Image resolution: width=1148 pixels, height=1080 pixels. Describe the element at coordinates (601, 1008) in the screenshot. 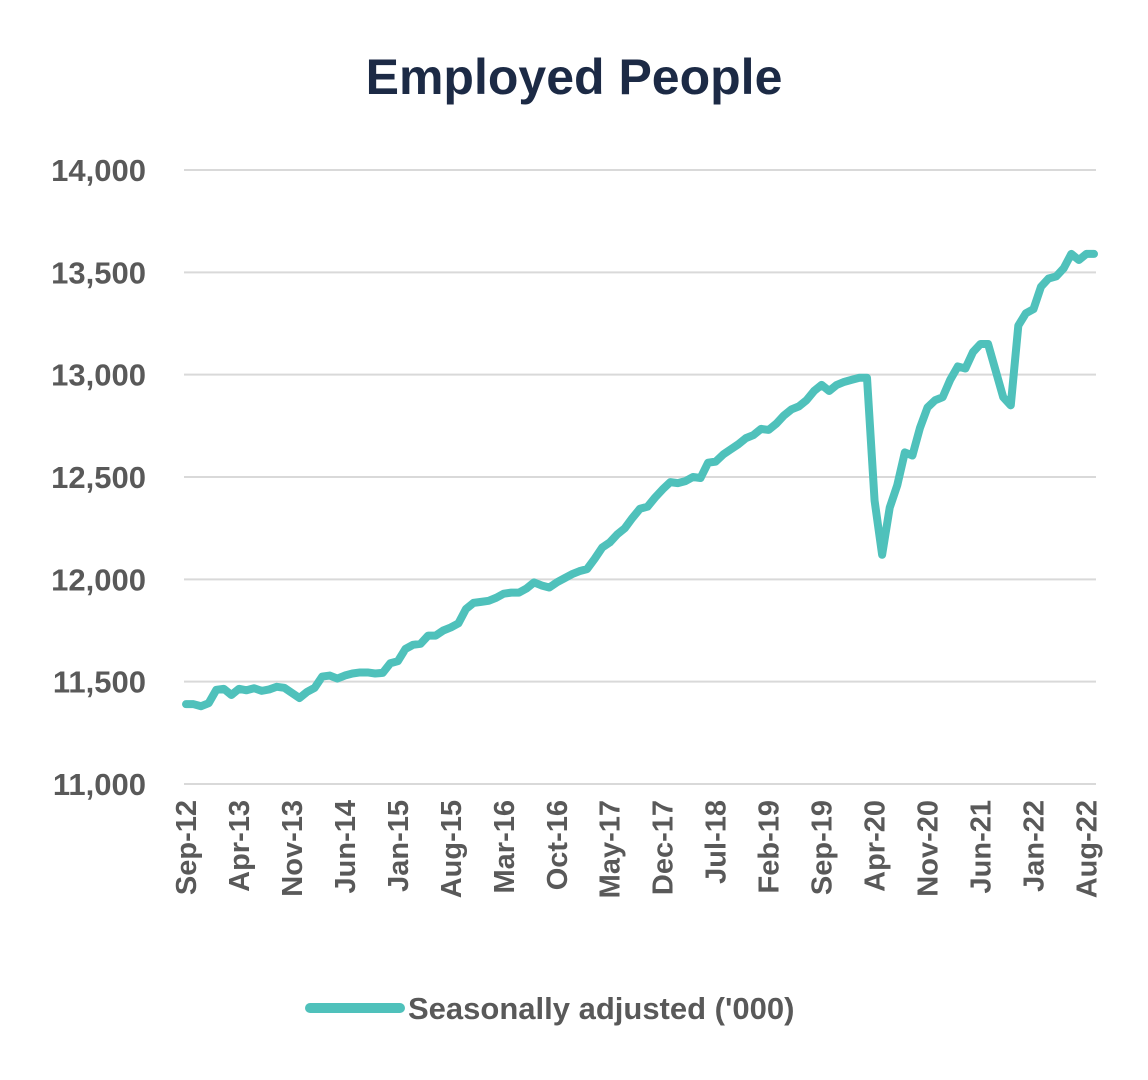

I see `legend-label: Seasonally adjusted ('000)` at that location.